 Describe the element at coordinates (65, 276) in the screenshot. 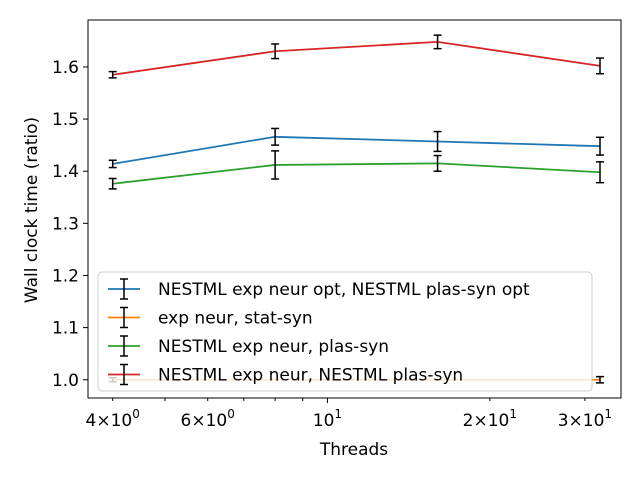

I see `y-tick-label: 1.2` at that location.